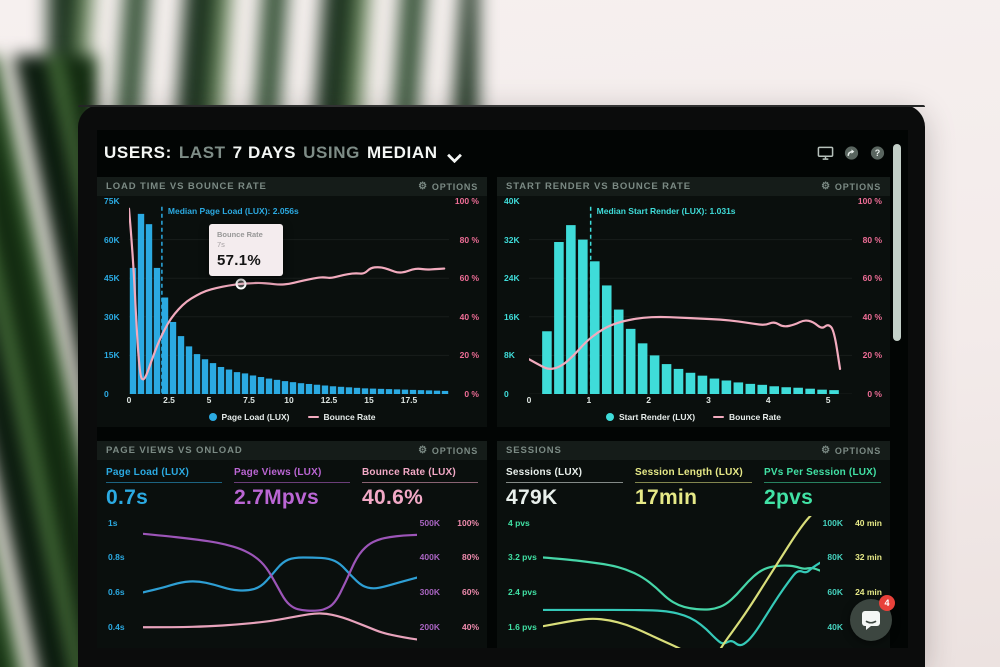 This screenshot has height=667, width=1000. What do you see at coordinates (186, 186) in the screenshot?
I see `panel-title: LOAD TIME VS BOUNCE RATE` at bounding box center [186, 186].